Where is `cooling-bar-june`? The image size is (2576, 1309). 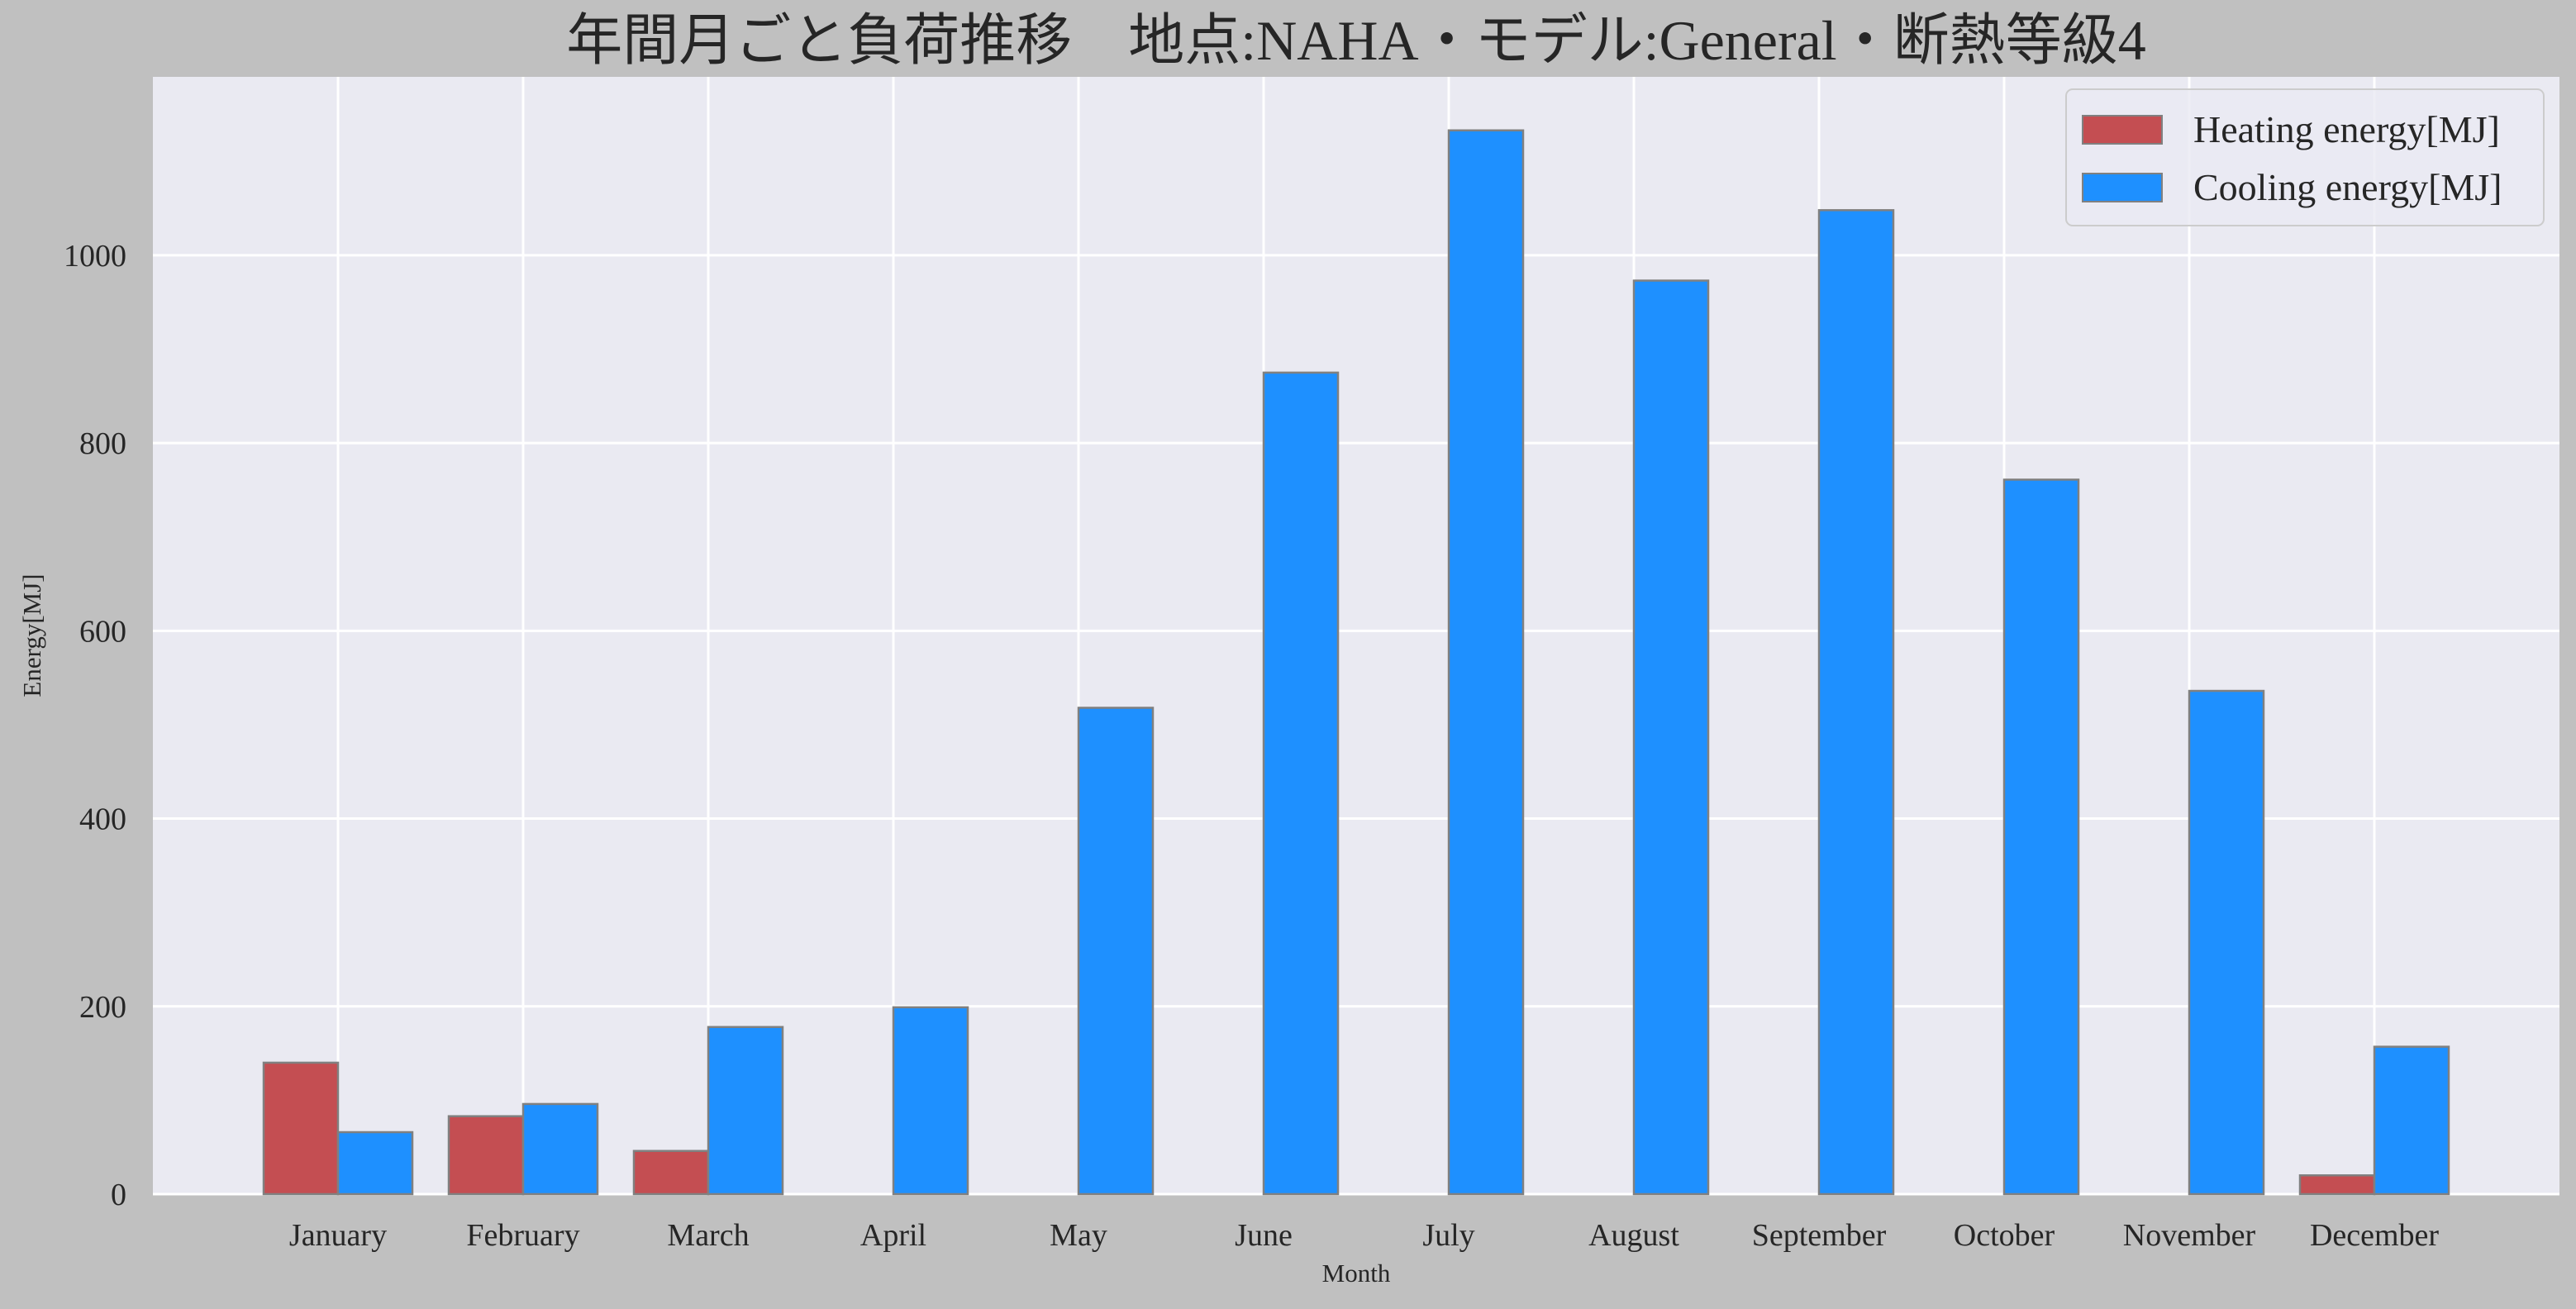 cooling-bar-june is located at coordinates (1301, 783).